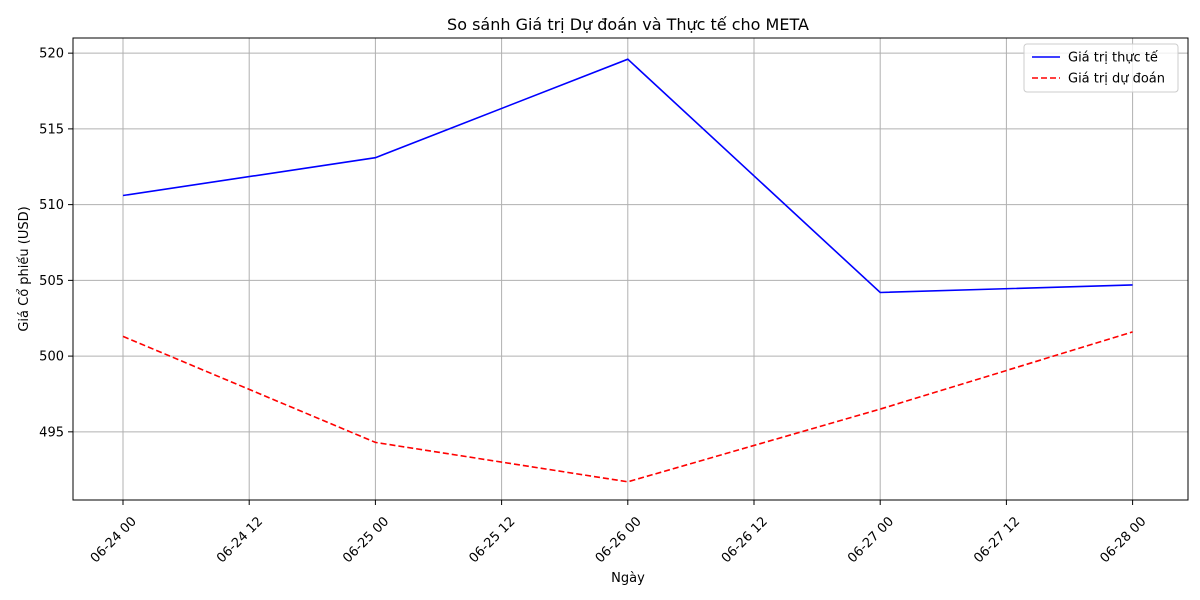 This screenshot has width=1200, height=600. What do you see at coordinates (745, 540) in the screenshot?
I see `x-tick-label: 06-26 12` at bounding box center [745, 540].